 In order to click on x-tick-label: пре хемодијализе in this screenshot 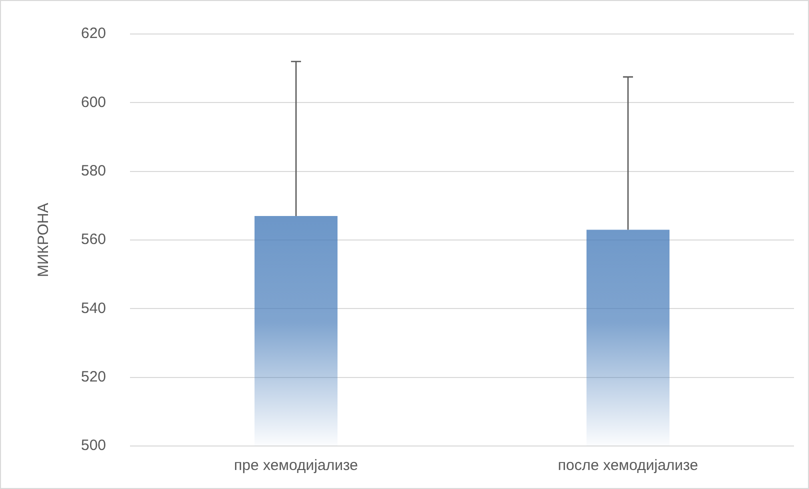, I will do `click(296, 465)`.